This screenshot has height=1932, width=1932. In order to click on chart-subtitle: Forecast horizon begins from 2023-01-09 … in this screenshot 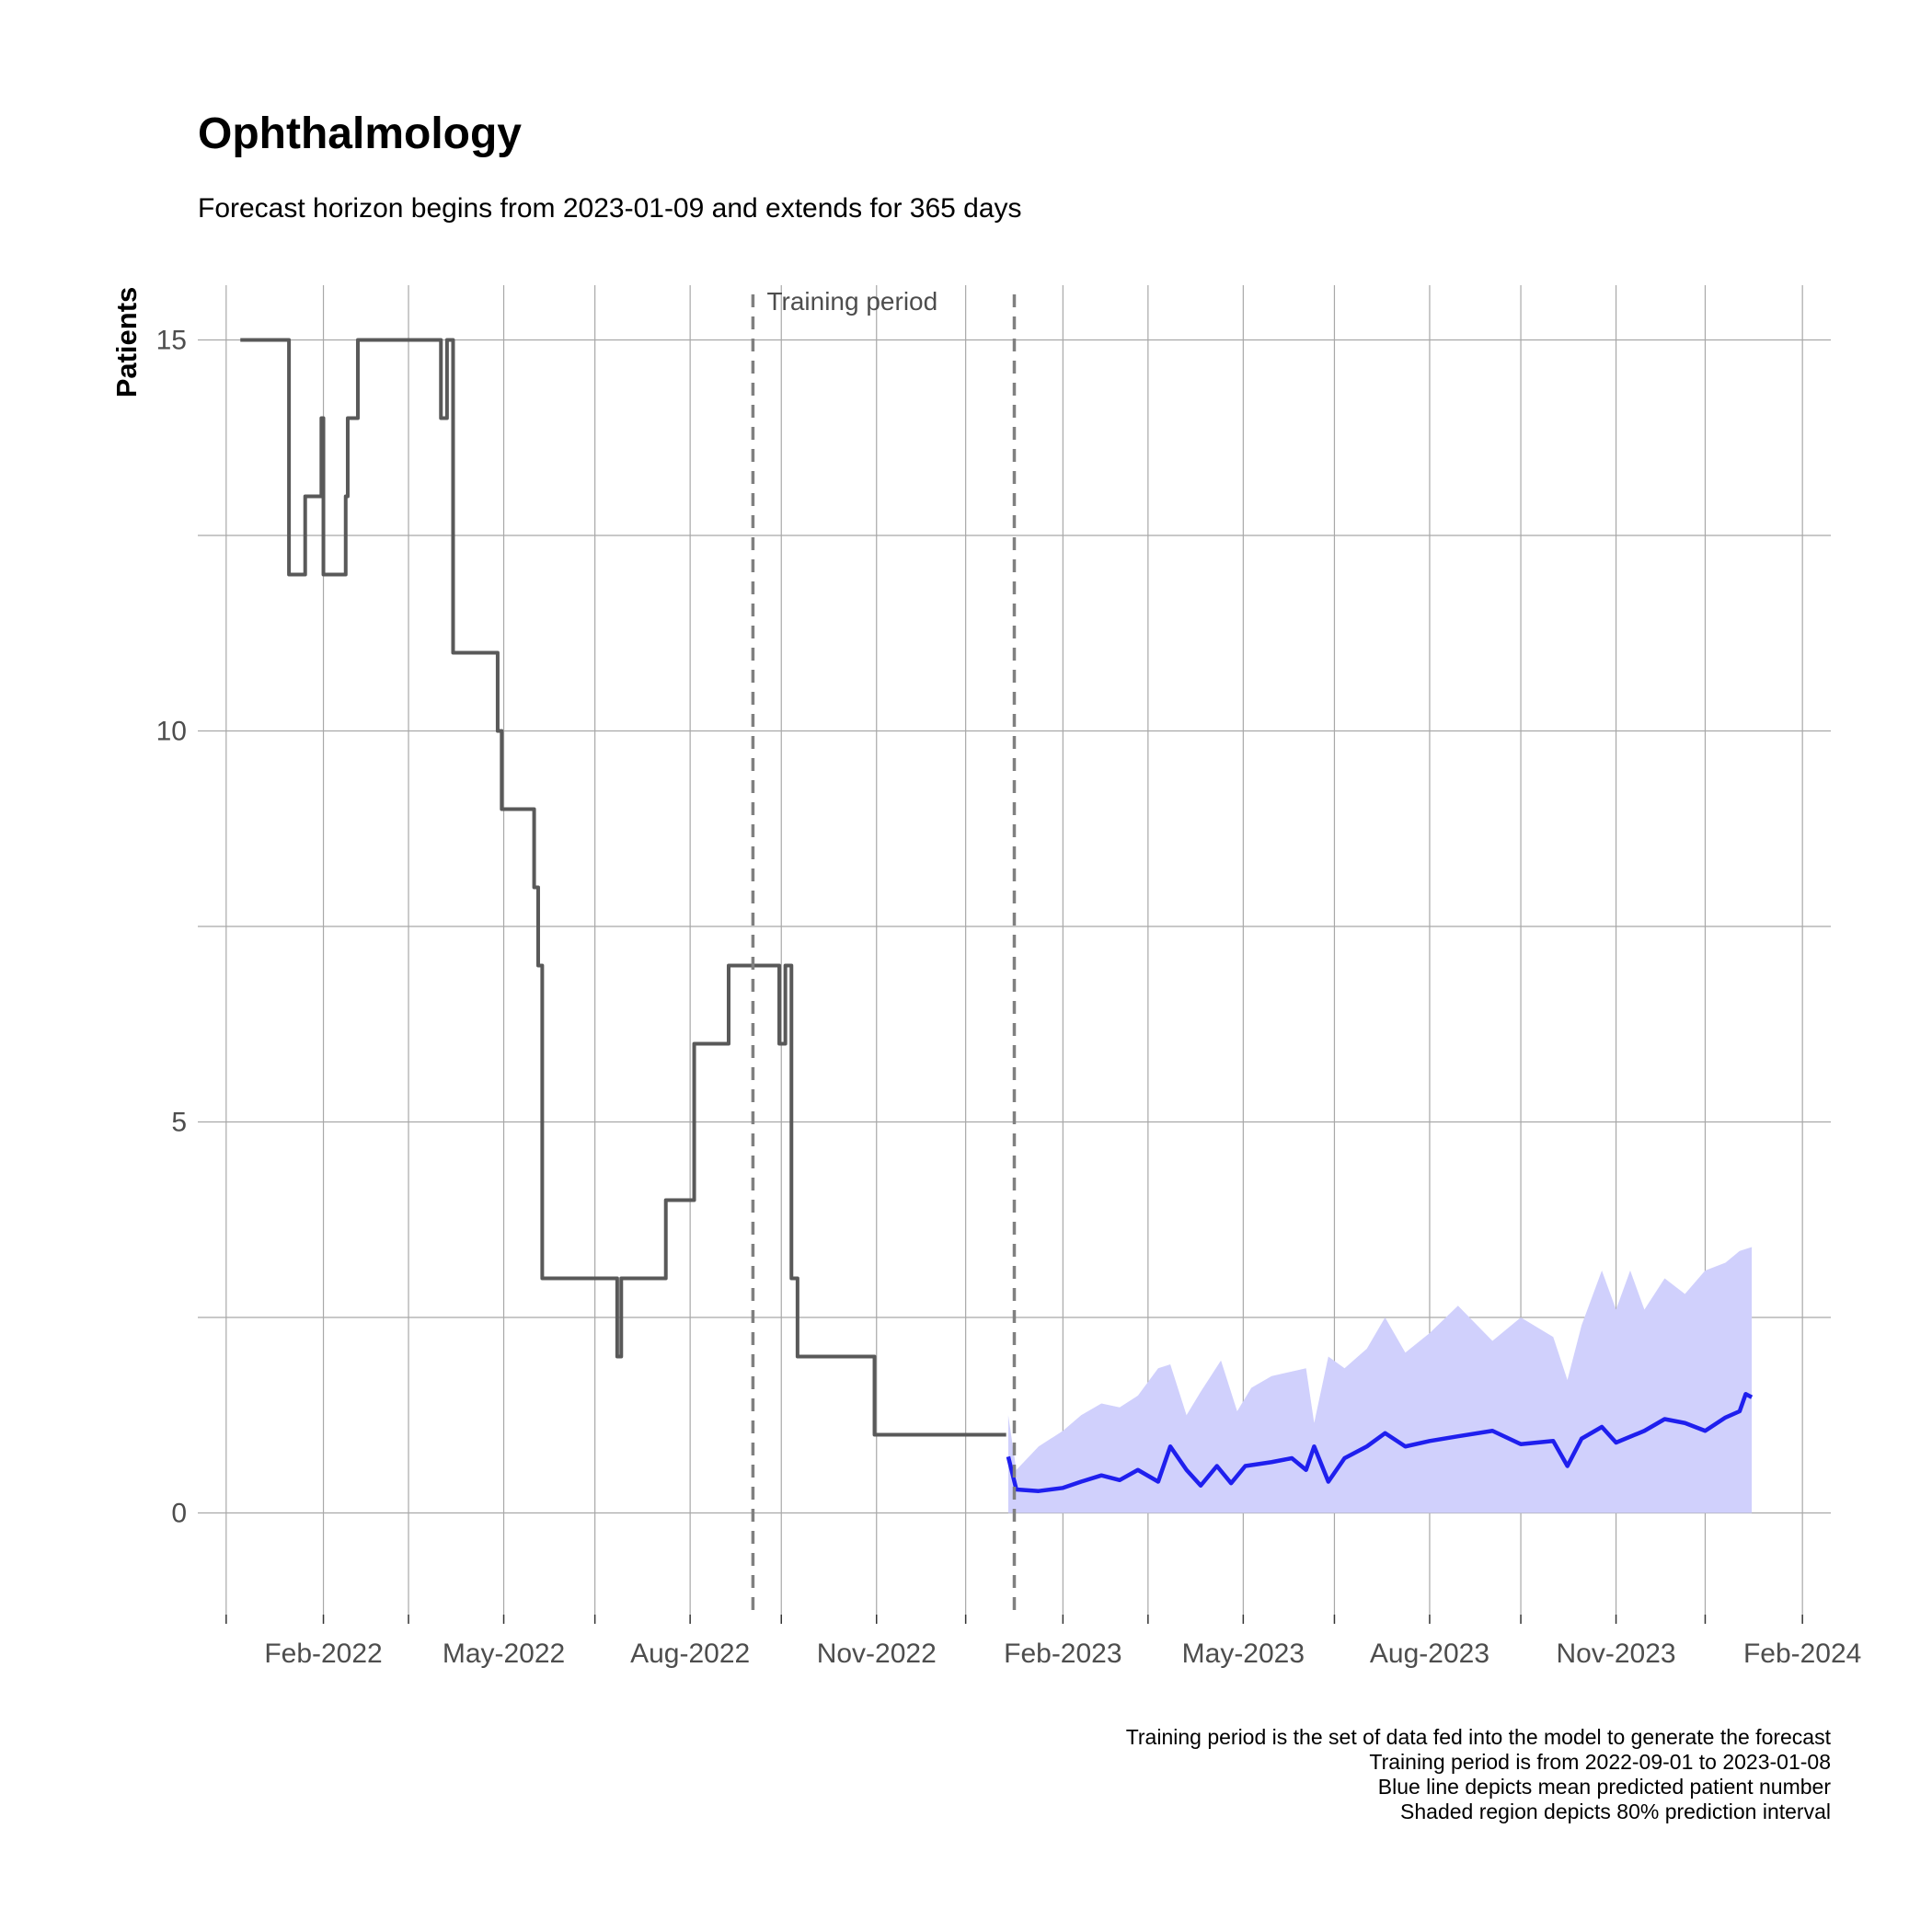, I will do `click(610, 208)`.